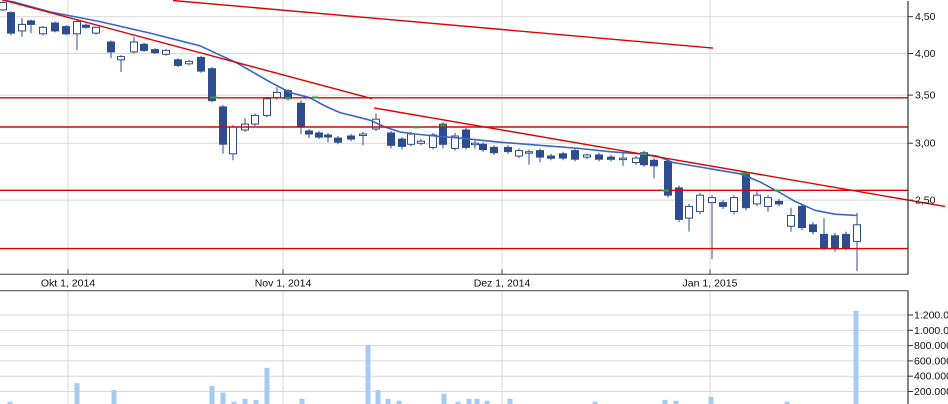 This screenshot has width=948, height=404. Describe the element at coordinates (68, 284) in the screenshot. I see `date-label: Okt 1, 2014` at that location.